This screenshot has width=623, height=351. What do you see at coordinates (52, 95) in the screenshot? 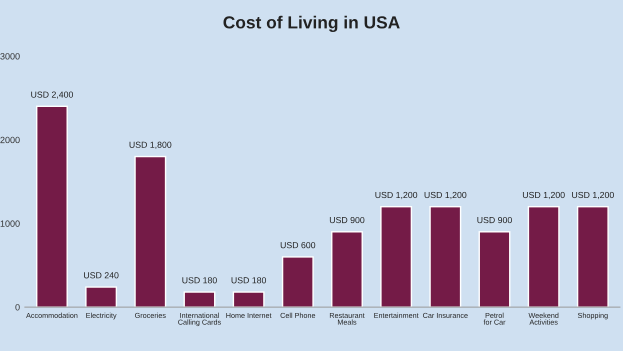
I see `data-label: USD 2,400` at bounding box center [52, 95].